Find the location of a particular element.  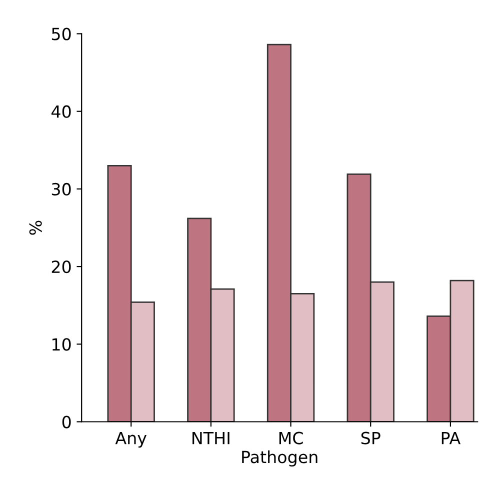

y-tick-label: 10 is located at coordinates (61, 344).